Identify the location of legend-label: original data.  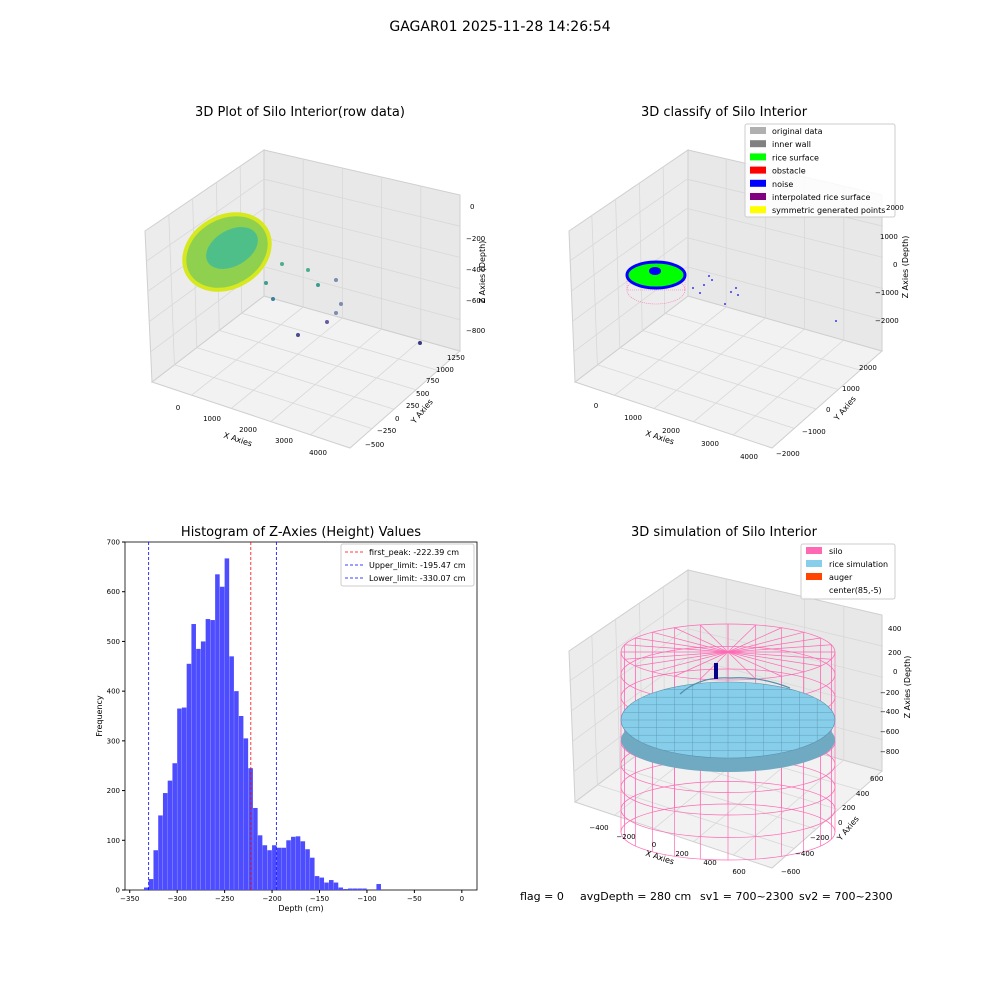
(797, 131).